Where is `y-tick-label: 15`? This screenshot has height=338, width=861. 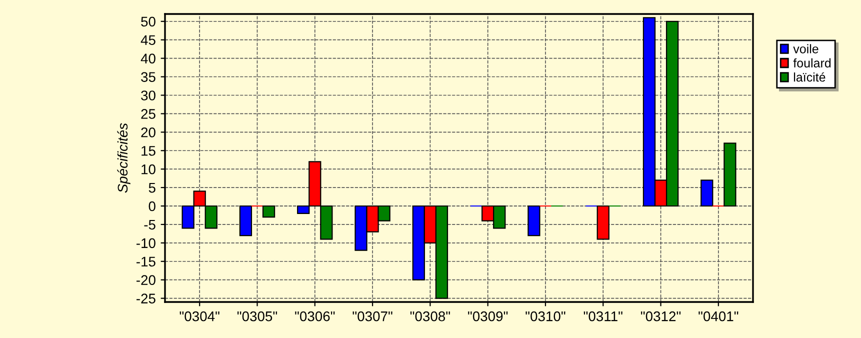 y-tick-label: 15 is located at coordinates (149, 151).